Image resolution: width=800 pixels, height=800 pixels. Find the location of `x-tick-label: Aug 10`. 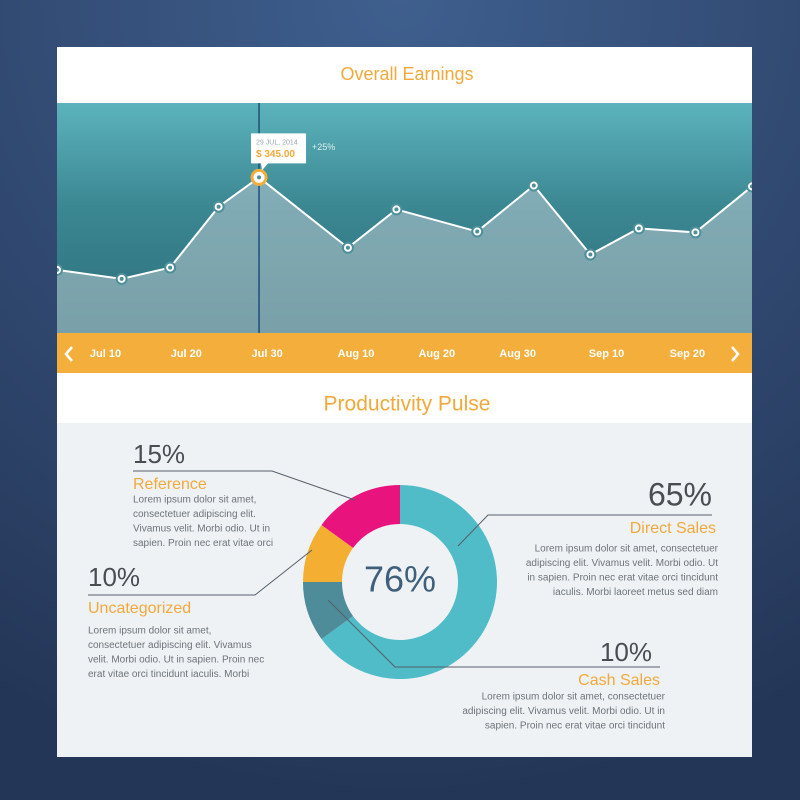

x-tick-label: Aug 10 is located at coordinates (356, 354).